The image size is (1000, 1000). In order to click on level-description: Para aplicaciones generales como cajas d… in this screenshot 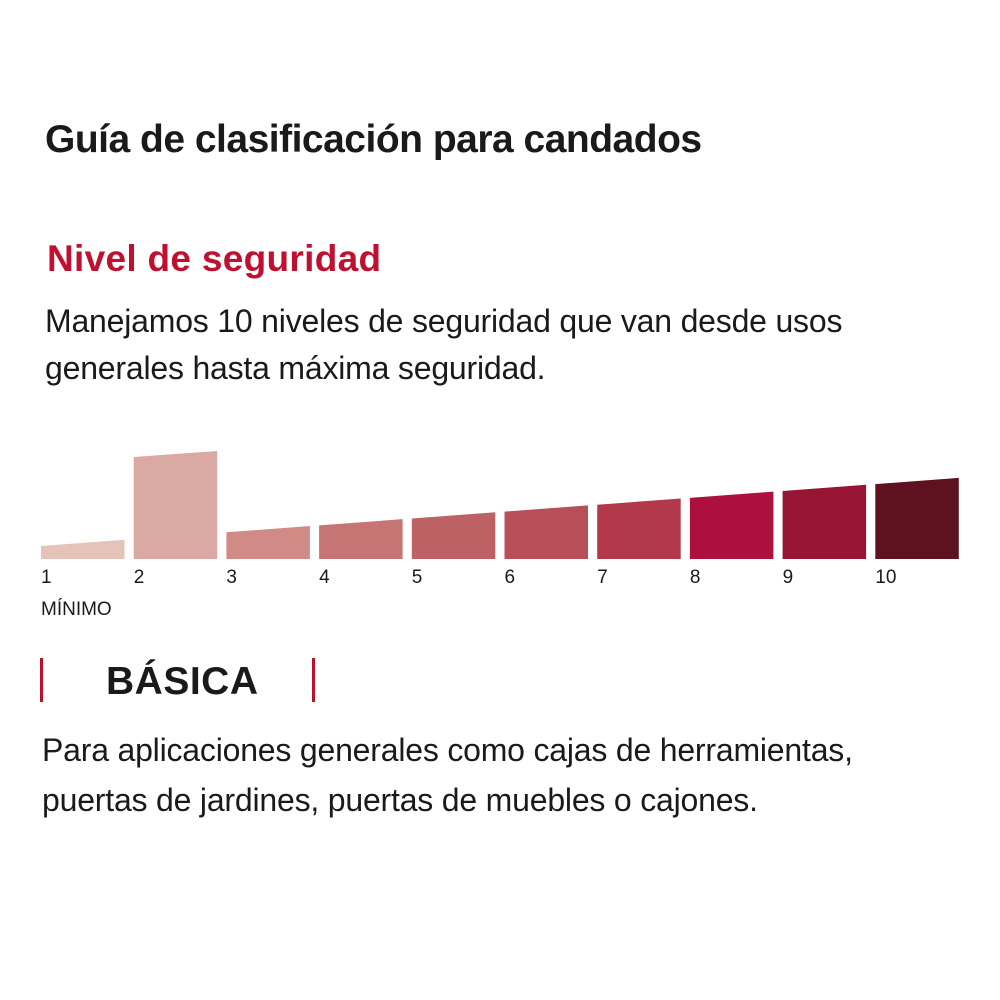, I will do `click(447, 775)`.